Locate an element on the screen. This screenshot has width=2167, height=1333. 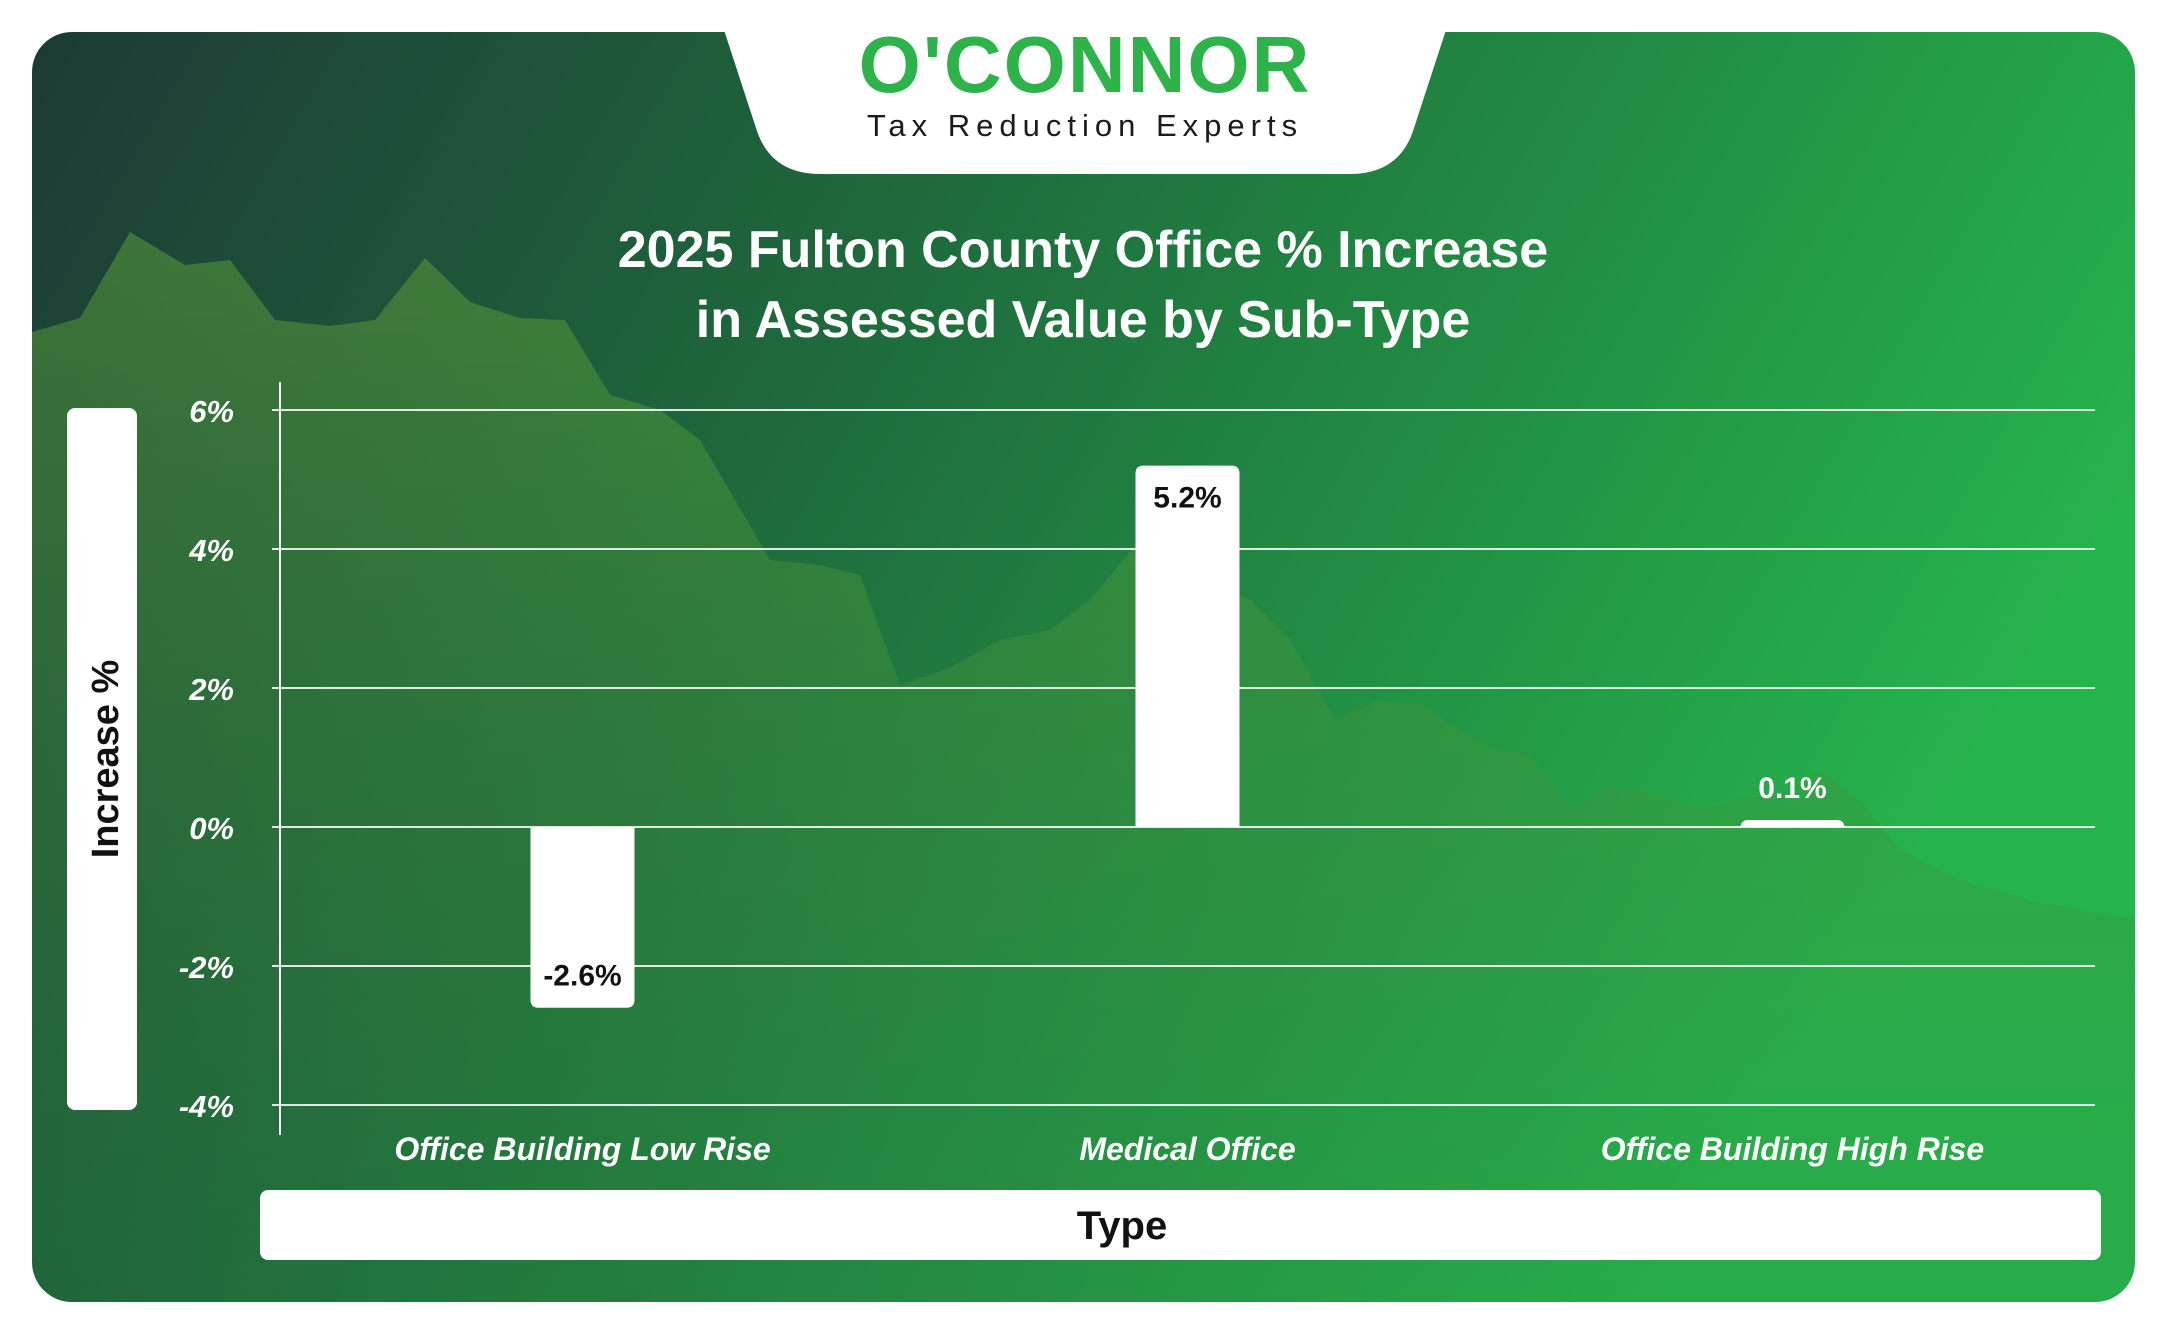
logo-tab is located at coordinates (1085, 102).